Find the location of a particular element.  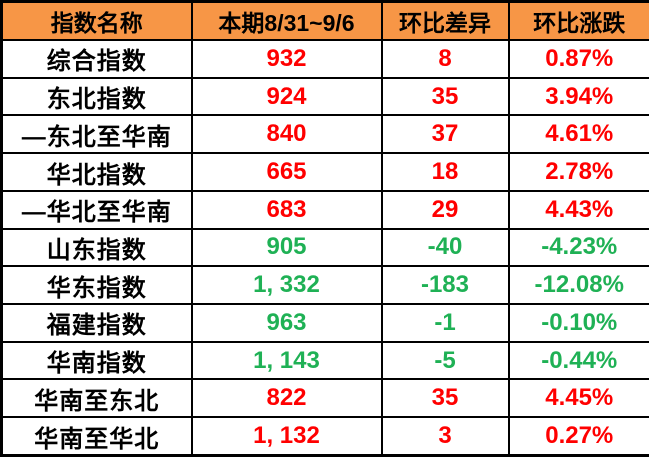

index-name-cell: 华北指数 is located at coordinates (96, 172).